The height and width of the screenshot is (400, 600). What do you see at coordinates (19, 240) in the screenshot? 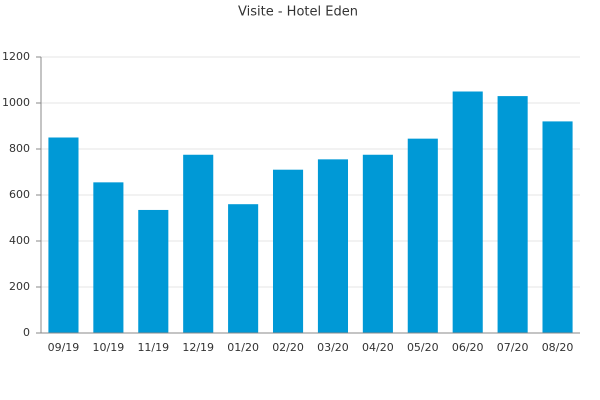
I see `y-tick-label: 400` at bounding box center [19, 240].